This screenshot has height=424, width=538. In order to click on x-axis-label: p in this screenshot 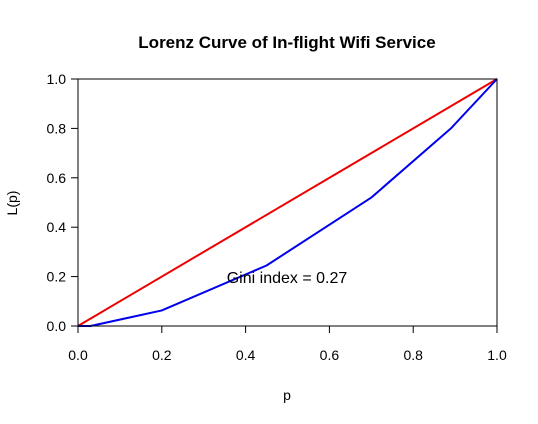, I will do `click(287, 395)`.